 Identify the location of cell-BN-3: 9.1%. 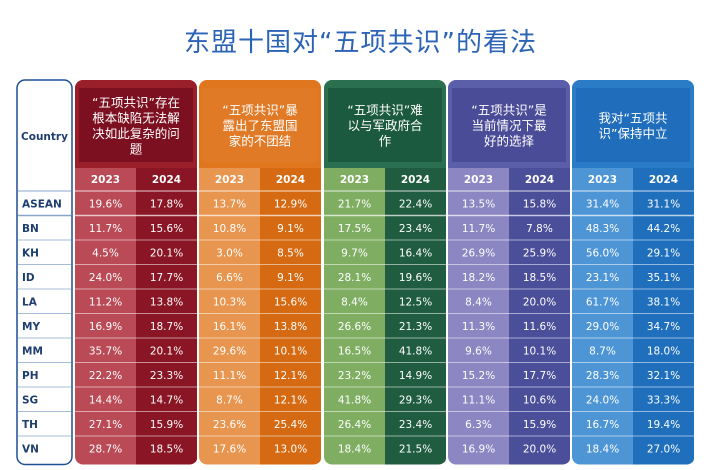
(290, 229).